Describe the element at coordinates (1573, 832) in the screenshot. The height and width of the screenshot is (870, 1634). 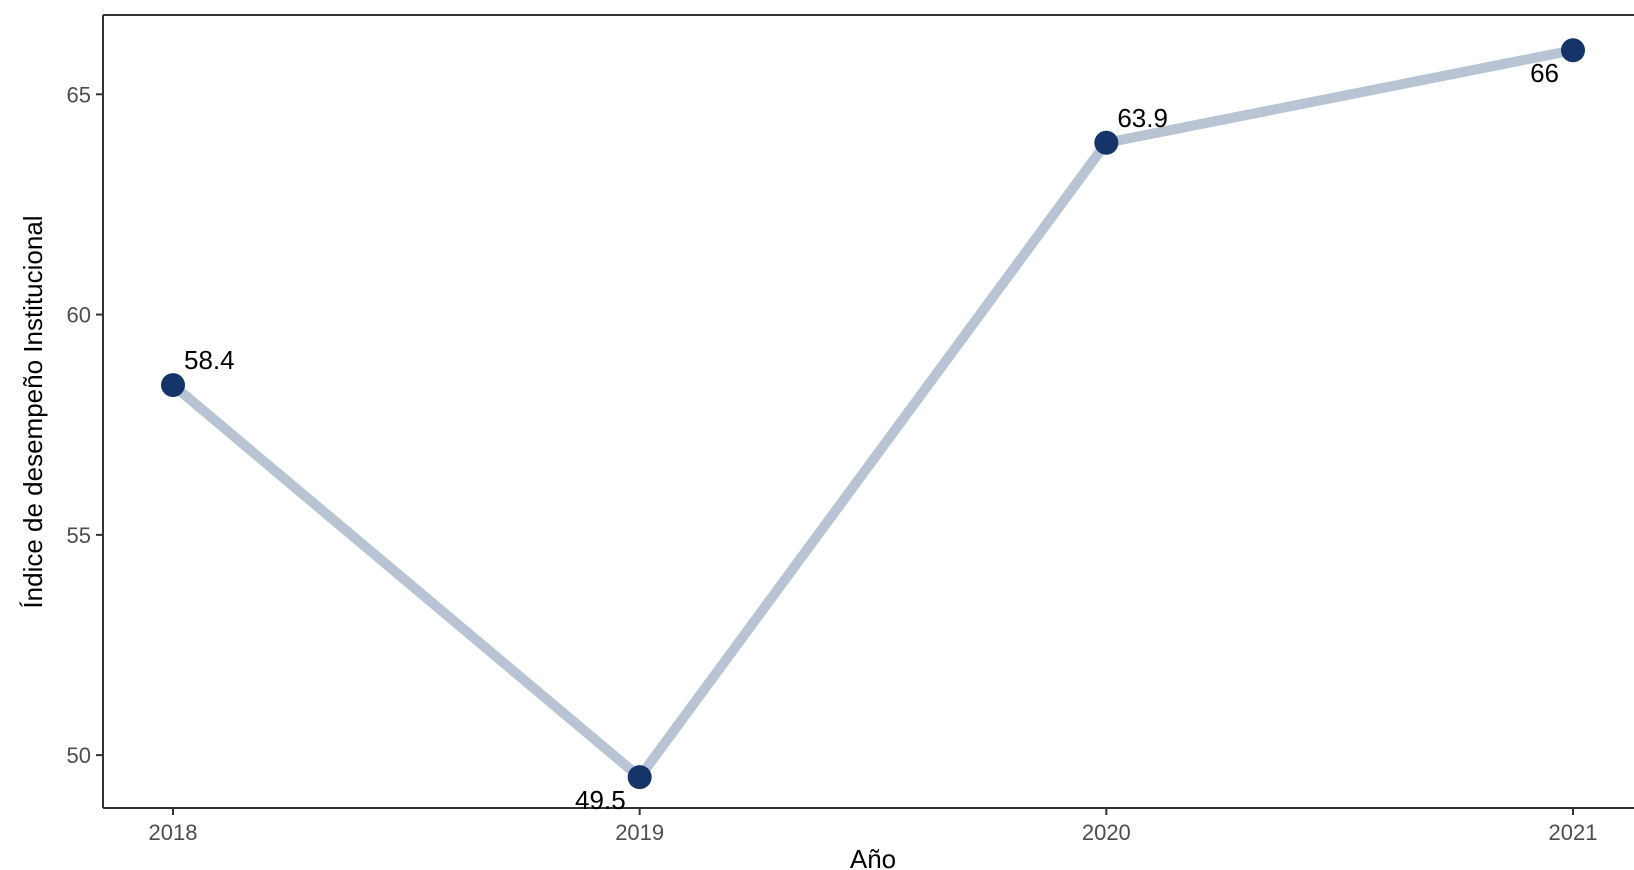
I see `x-tick-label: 2021` at that location.